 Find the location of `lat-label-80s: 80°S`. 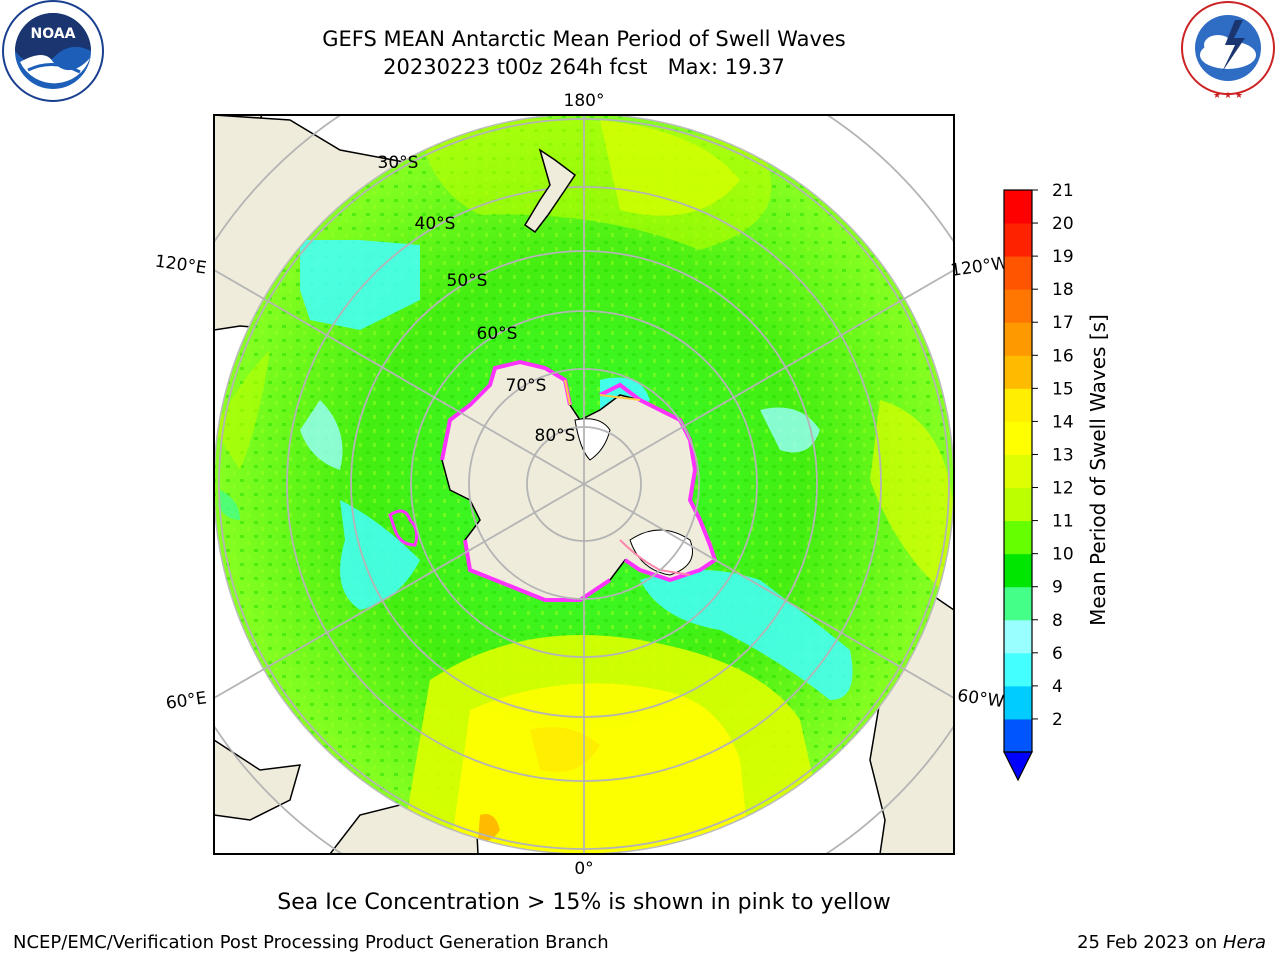

lat-label-80s: 80°S is located at coordinates (555, 436).